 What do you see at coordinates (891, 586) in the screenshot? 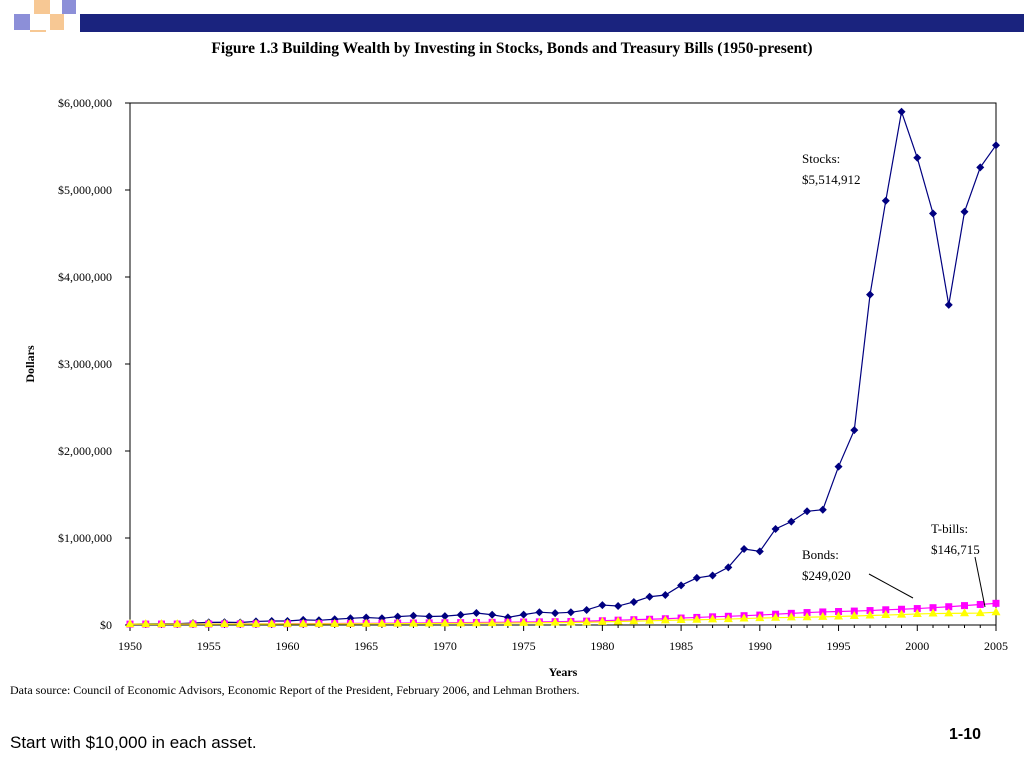
I see `bonds-leader-line` at bounding box center [891, 586].